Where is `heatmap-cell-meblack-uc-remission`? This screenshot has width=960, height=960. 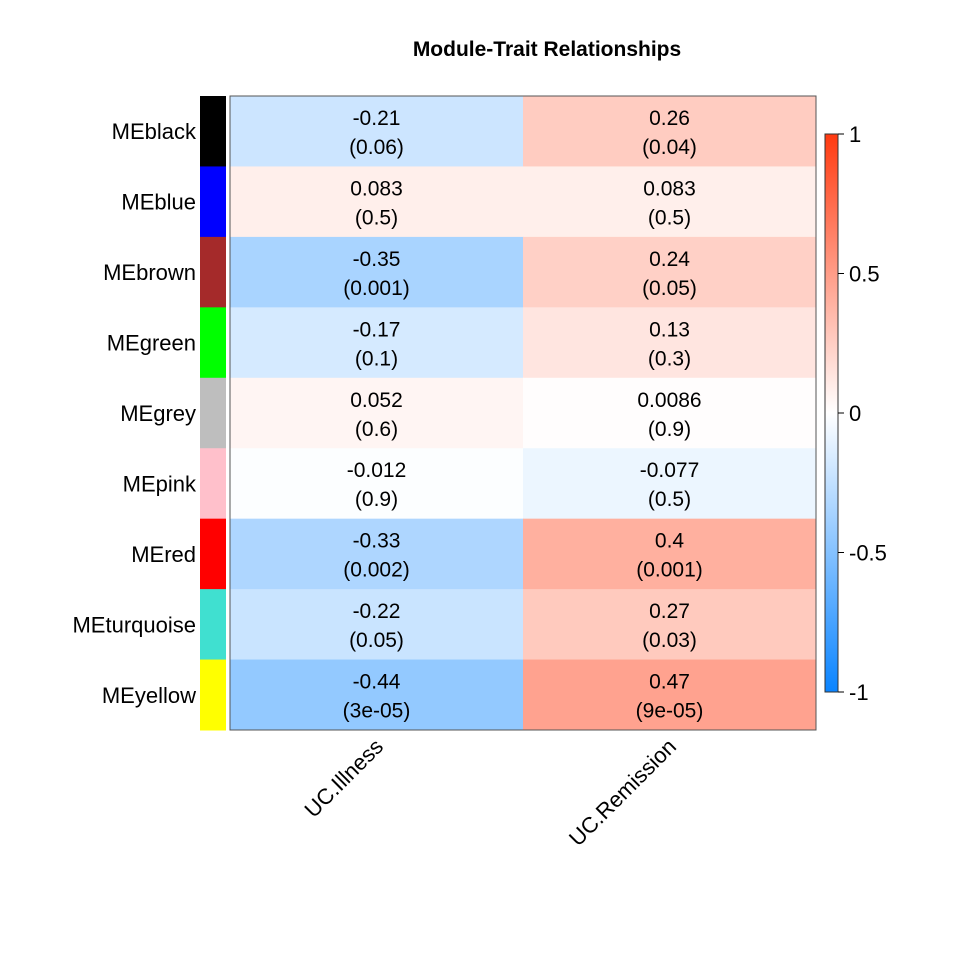
heatmap-cell-meblack-uc-remission is located at coordinates (670, 131).